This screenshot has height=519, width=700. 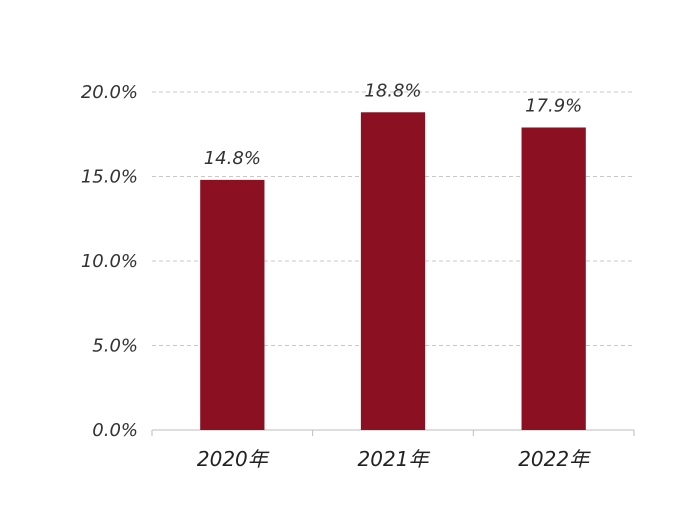 What do you see at coordinates (109, 261) in the screenshot?
I see `y-tick-label: 10.0%` at bounding box center [109, 261].